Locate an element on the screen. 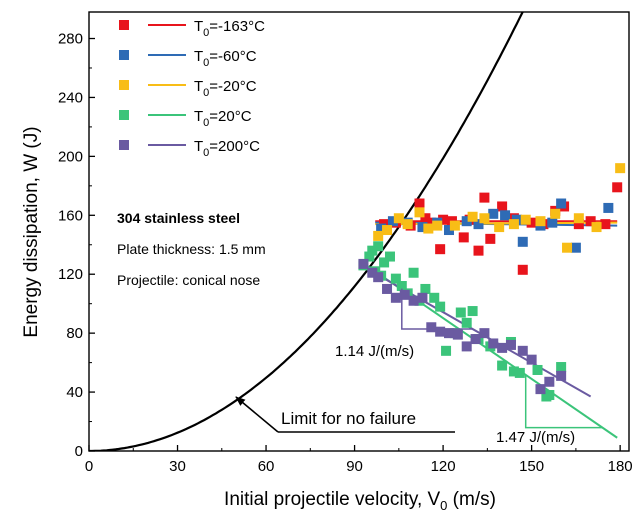 Image resolution: width=636 pixels, height=516 pixels. slope-label-20c: 1.47 J/(m/s) is located at coordinates (535, 437).